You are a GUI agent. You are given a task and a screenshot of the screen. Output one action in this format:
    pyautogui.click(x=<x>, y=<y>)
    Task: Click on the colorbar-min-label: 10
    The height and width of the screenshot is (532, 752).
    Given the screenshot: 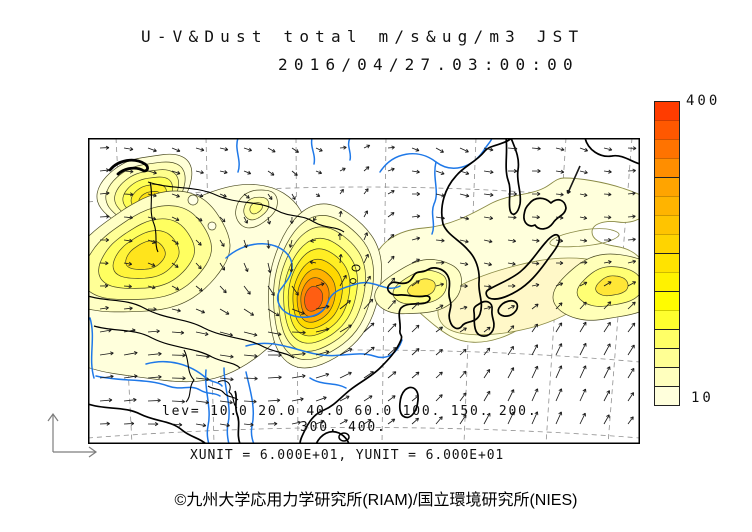 What is the action you would take?
    pyautogui.click(x=702, y=398)
    